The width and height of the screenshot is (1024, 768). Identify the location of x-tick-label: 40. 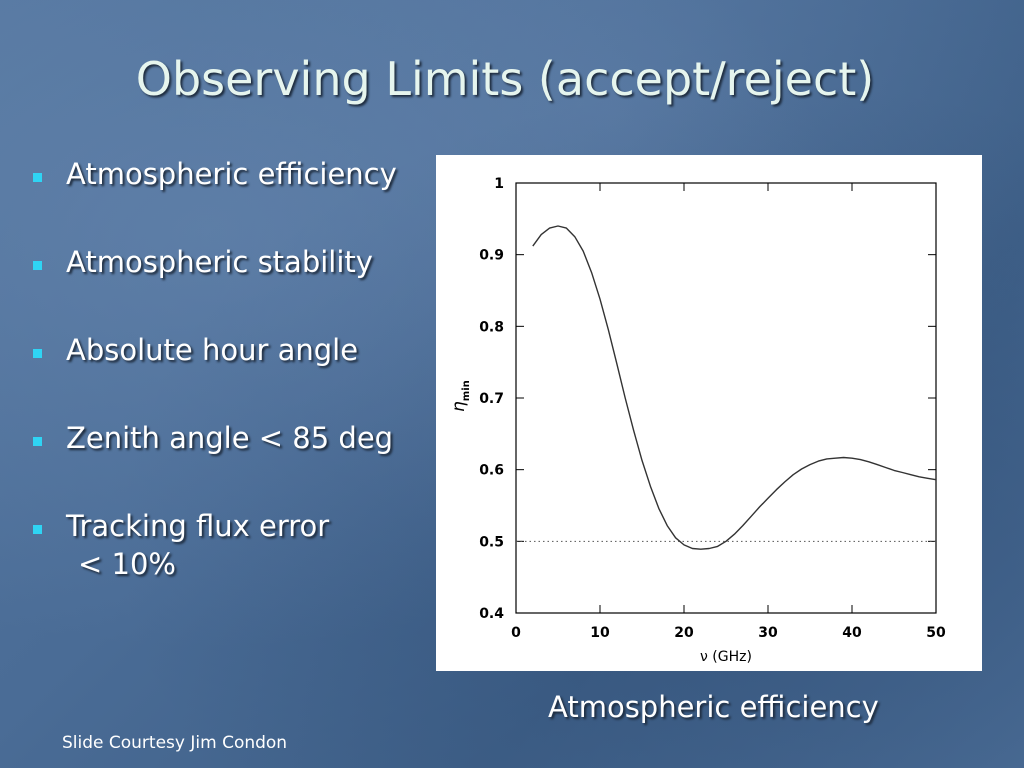
(852, 633).